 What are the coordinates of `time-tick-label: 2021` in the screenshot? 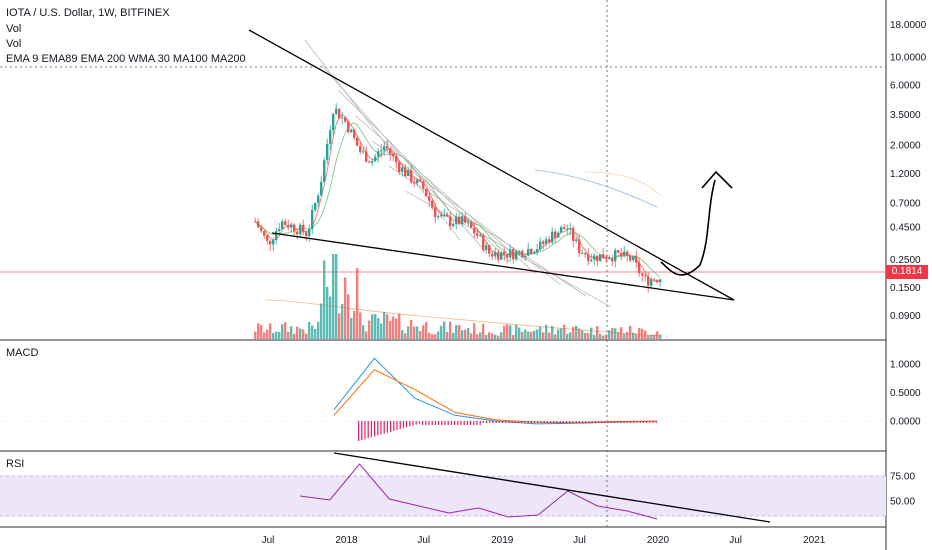 It's located at (814, 540).